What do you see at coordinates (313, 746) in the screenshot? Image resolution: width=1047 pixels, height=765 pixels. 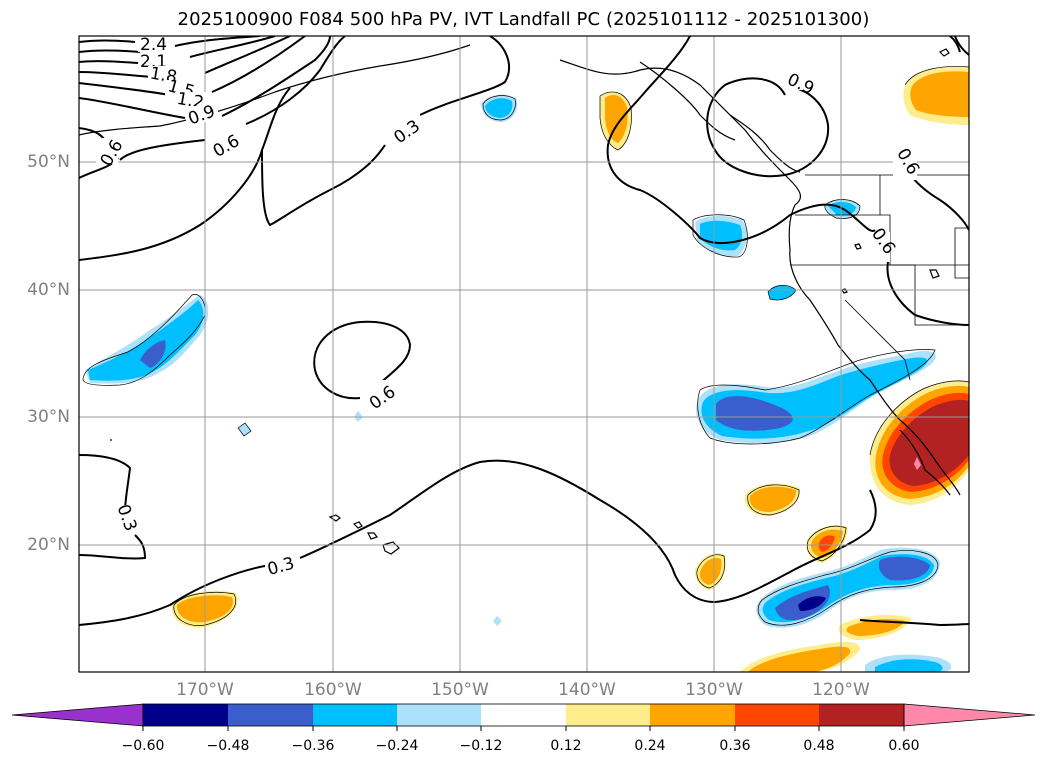 I see `colorbar-tick-label: −0.36` at bounding box center [313, 746].